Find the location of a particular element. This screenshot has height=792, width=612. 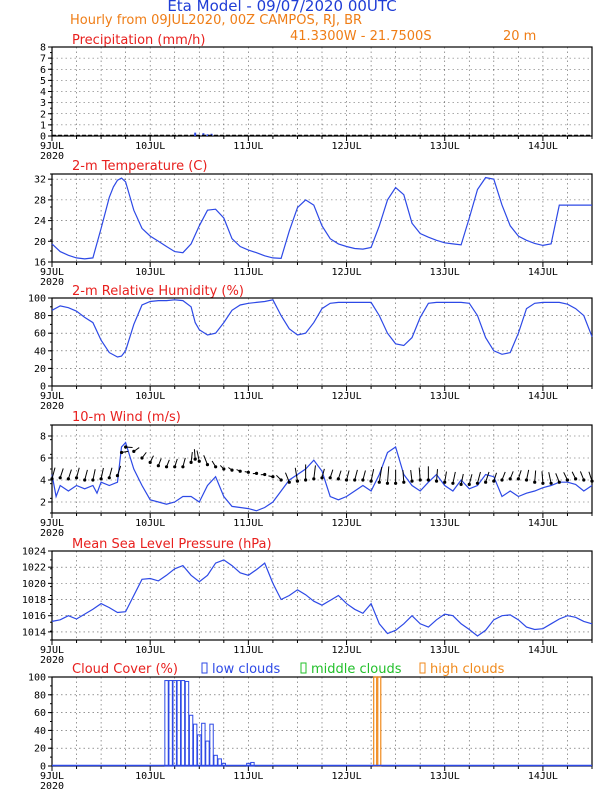

y-tick-label: 1 is located at coordinates (43, 125).